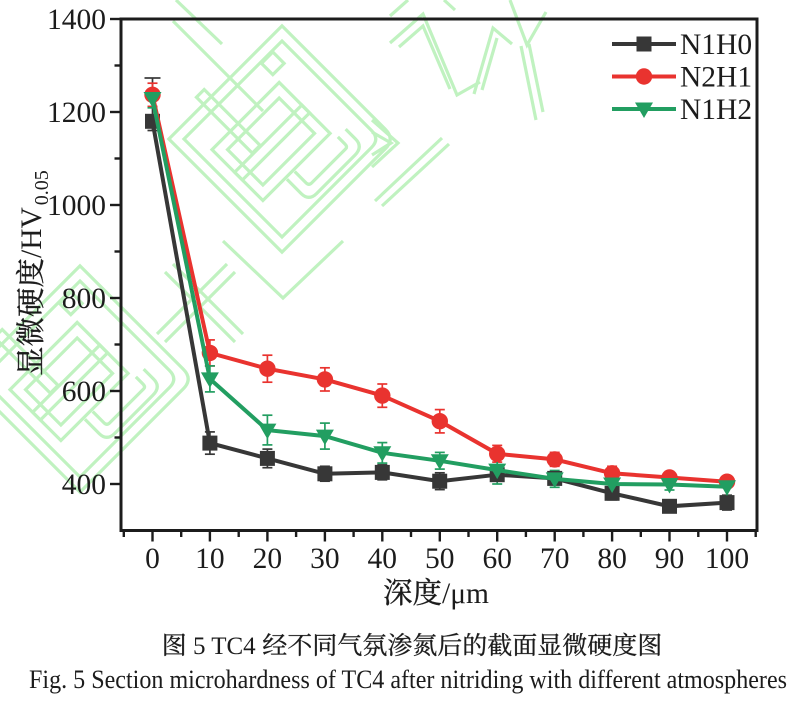 The width and height of the screenshot is (794, 705). Describe the element at coordinates (383, 559) in the screenshot. I see `svg-text: 40` at that location.